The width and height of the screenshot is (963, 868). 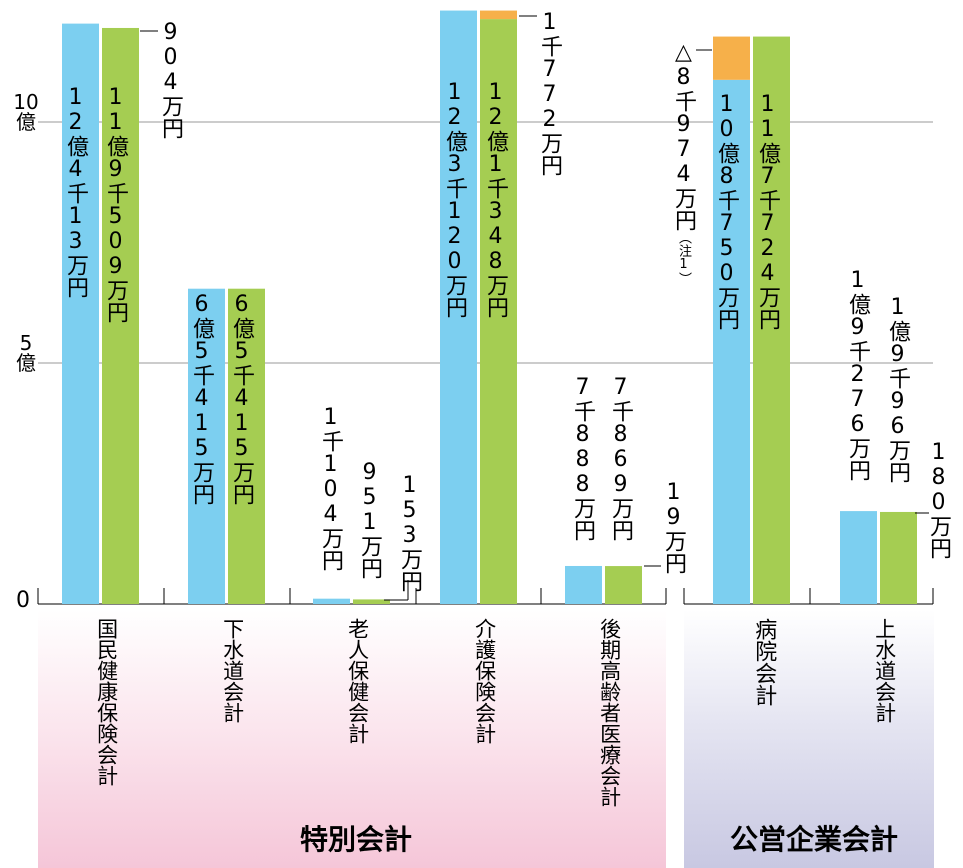 What do you see at coordinates (857, 374) in the screenshot?
I see `blue-value-label-6: 1億9千276万円` at bounding box center [857, 374].